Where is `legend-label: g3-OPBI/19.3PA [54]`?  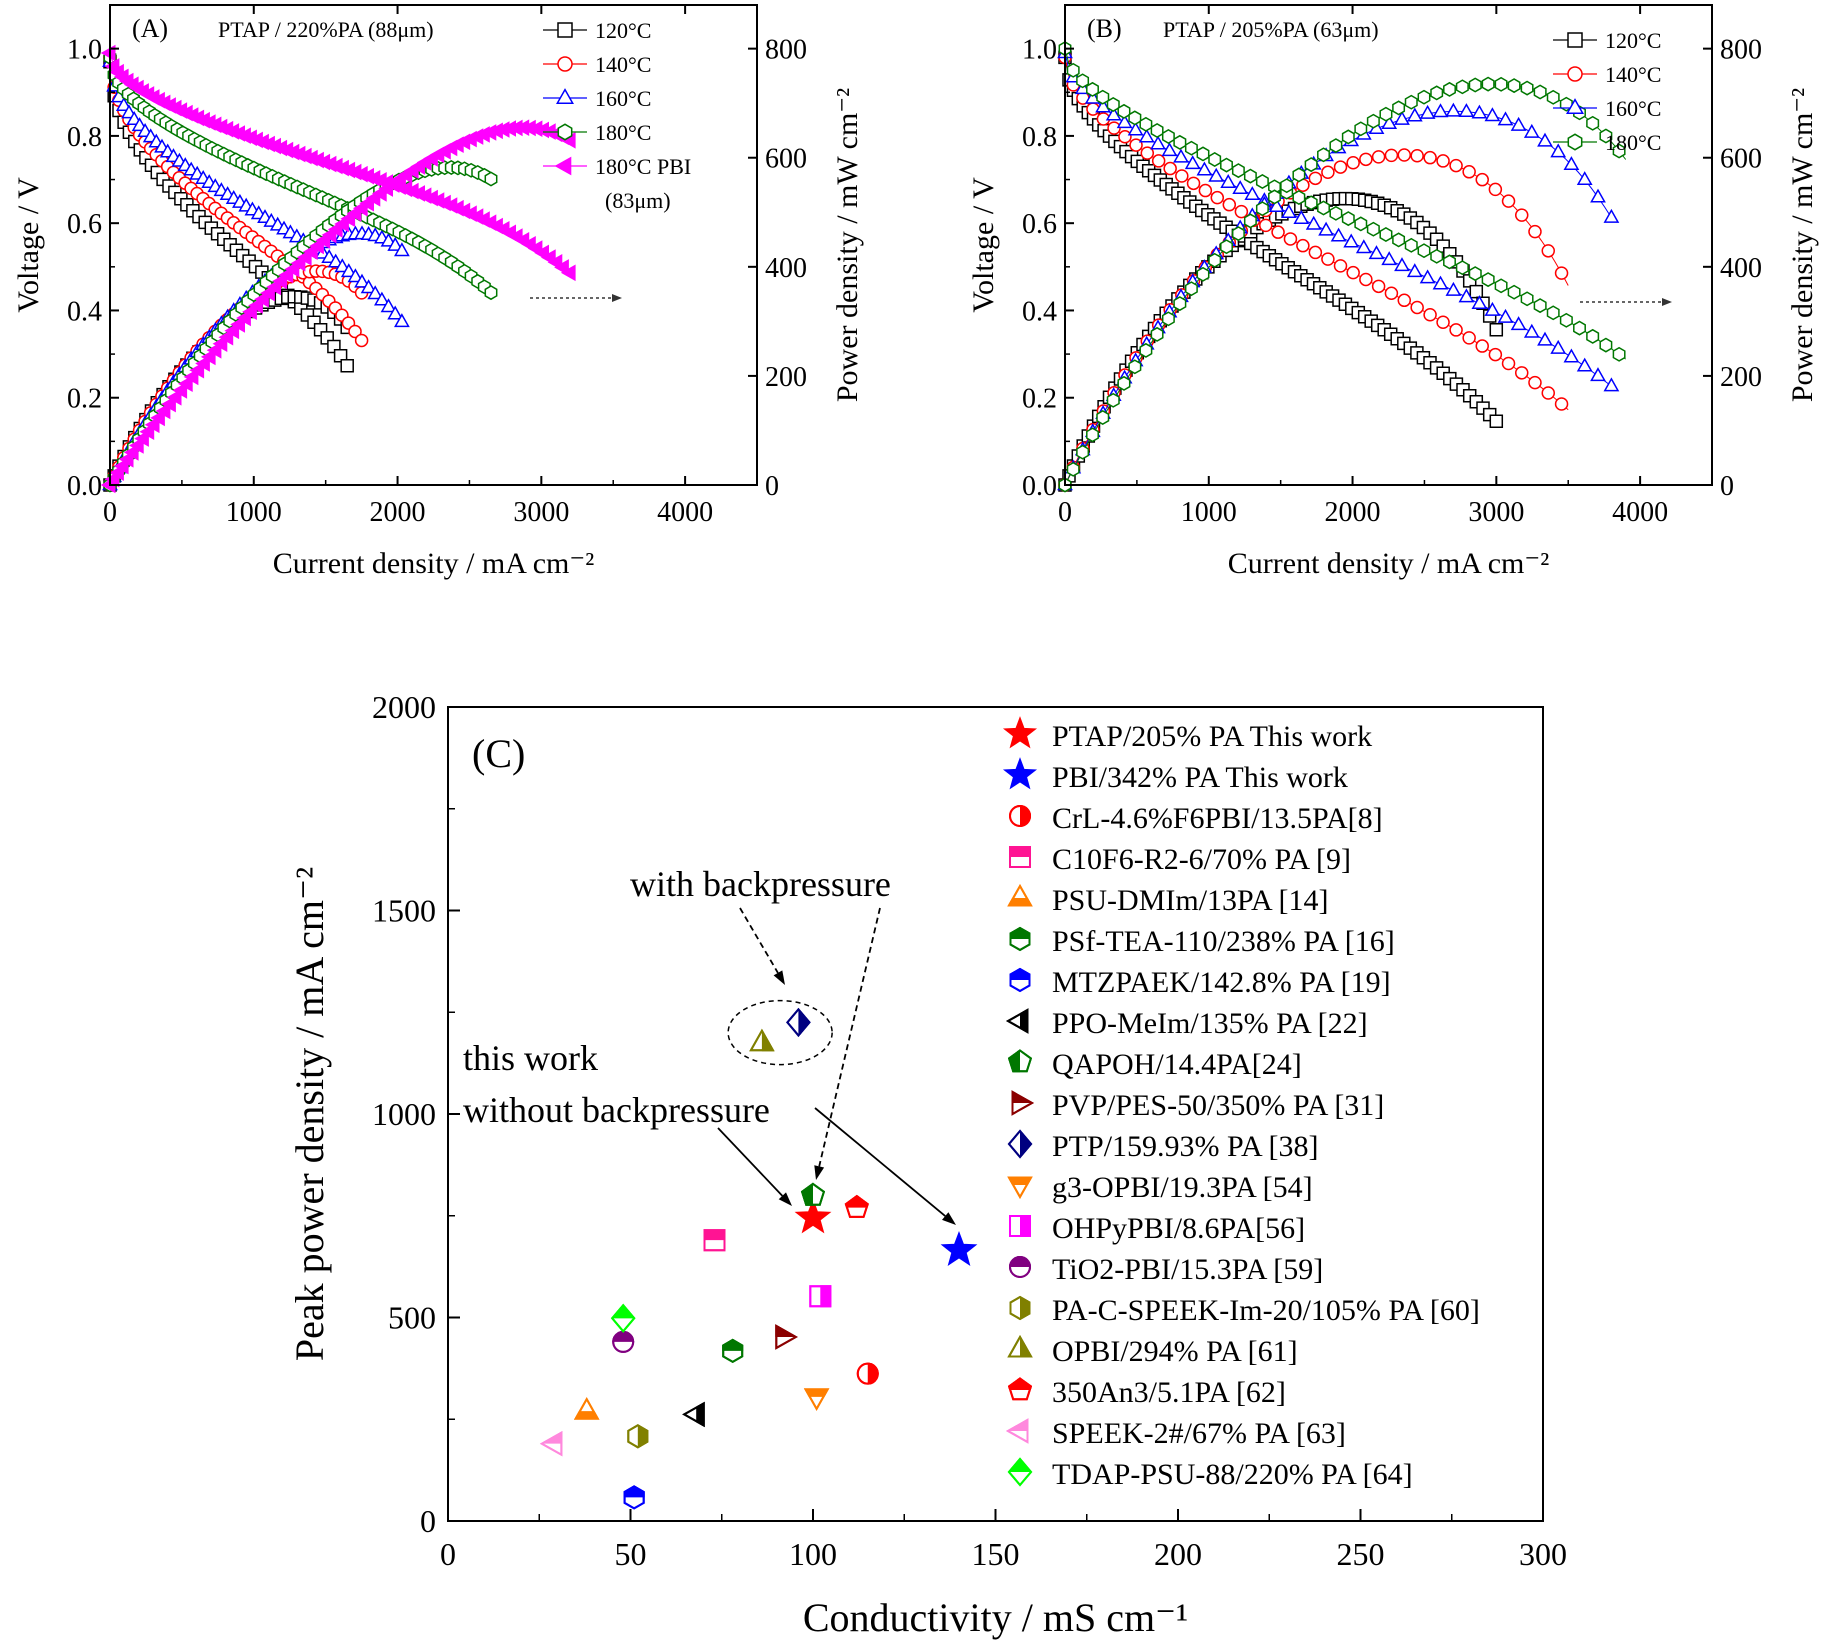 legend-label: g3-OPBI/19.3PA [54] is located at coordinates (1182, 1187).